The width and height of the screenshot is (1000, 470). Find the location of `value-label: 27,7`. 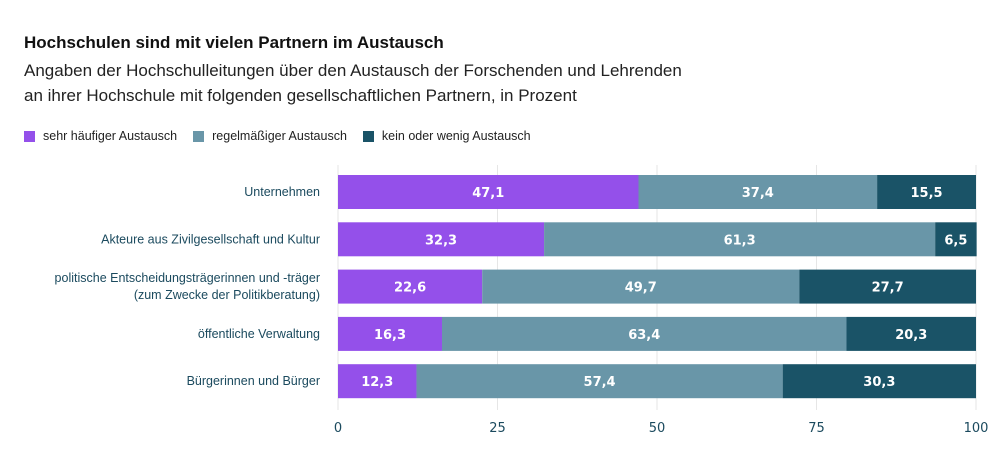

value-label: 27,7 is located at coordinates (888, 288).